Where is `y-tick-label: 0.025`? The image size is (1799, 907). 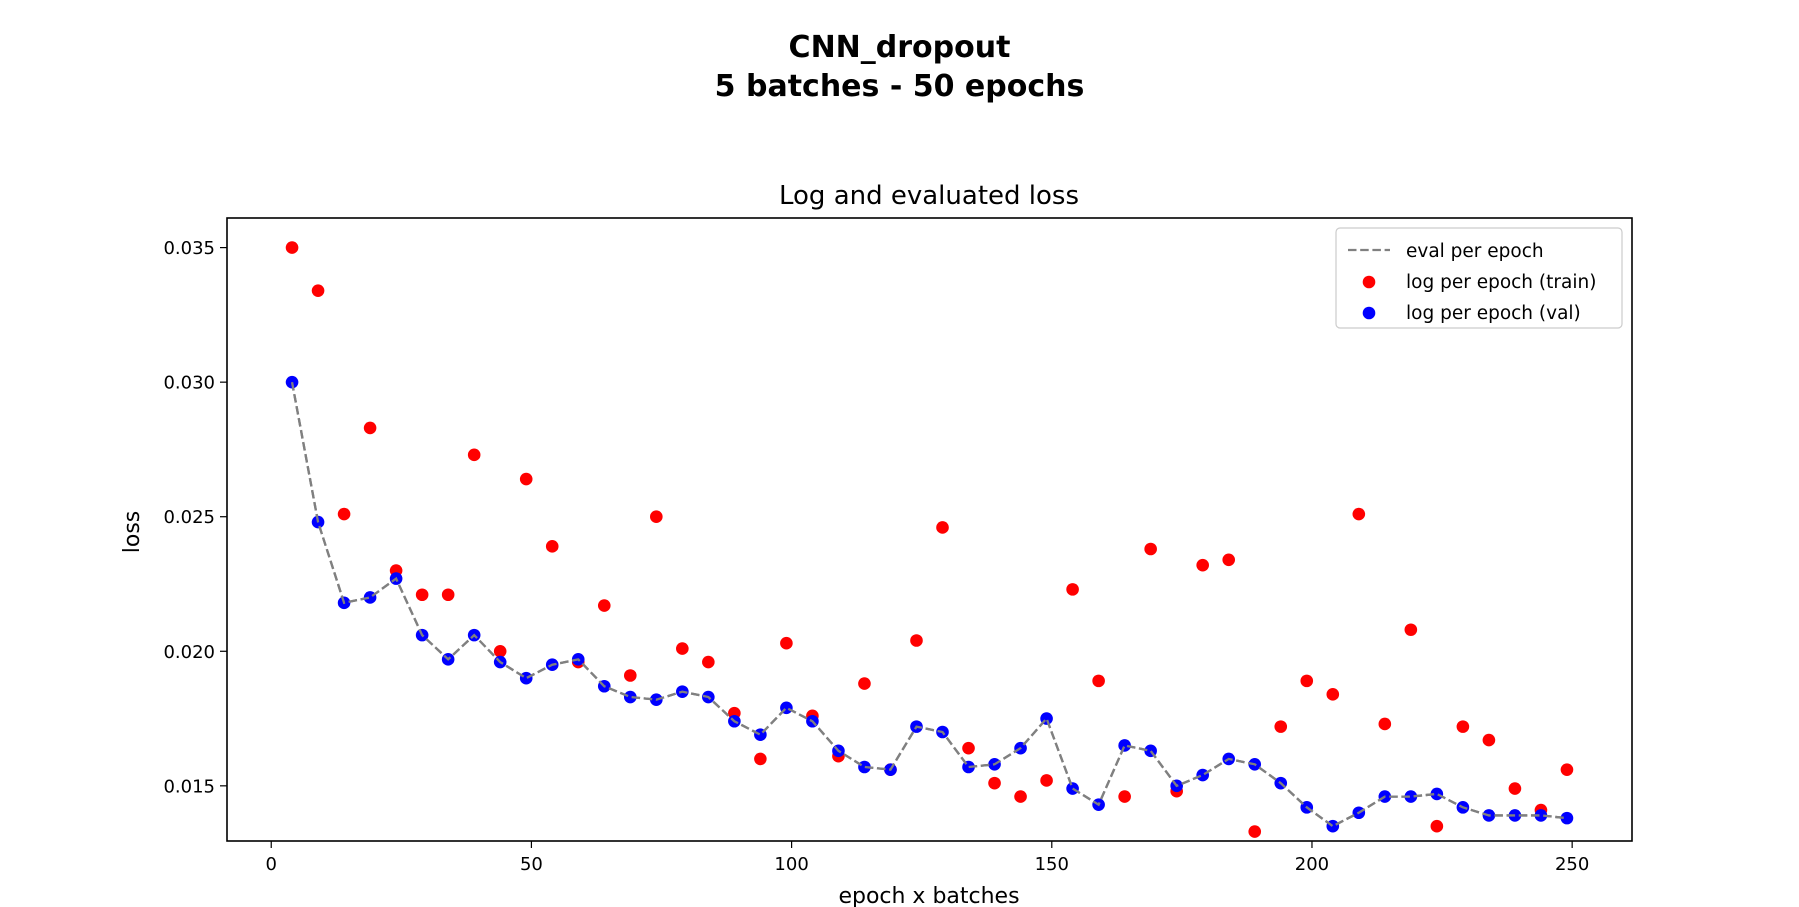 y-tick-label: 0.025 is located at coordinates (189, 517).